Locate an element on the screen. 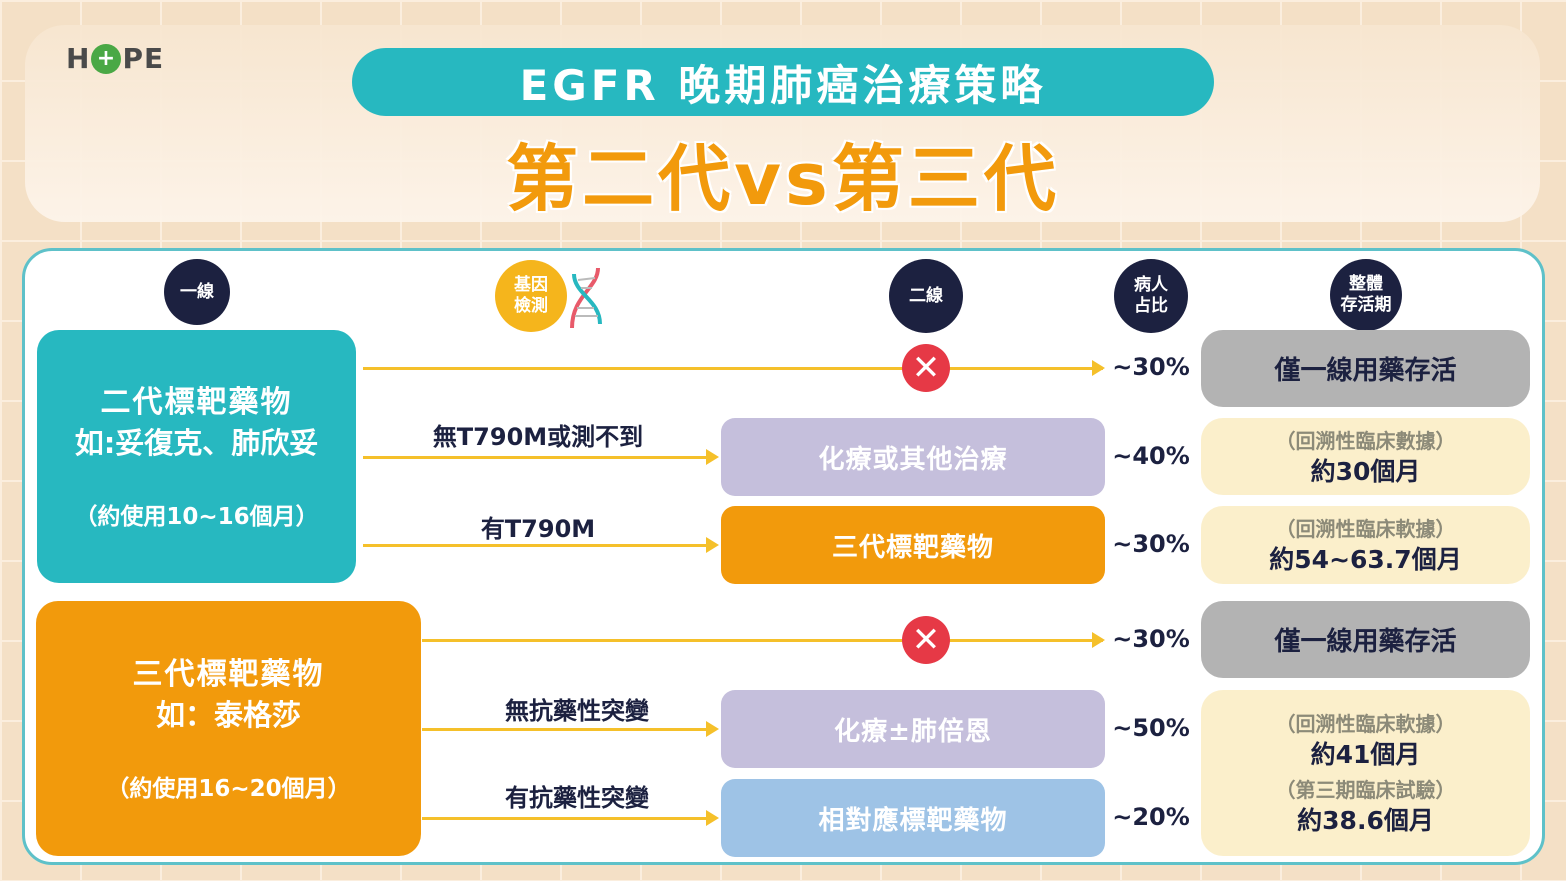 The image size is (1566, 881). percent-label: ~40% is located at coordinates (1151, 456).